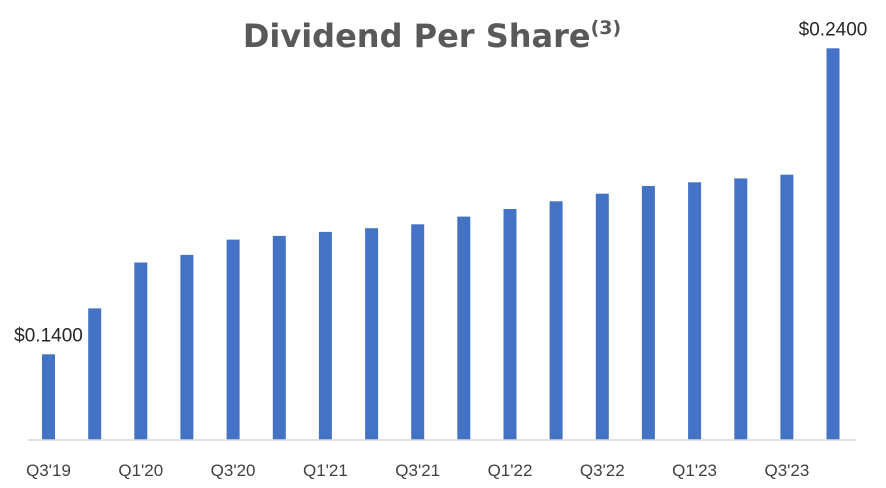  Describe the element at coordinates (602, 470) in the screenshot. I see `x-tick-label: Q3'22` at that location.